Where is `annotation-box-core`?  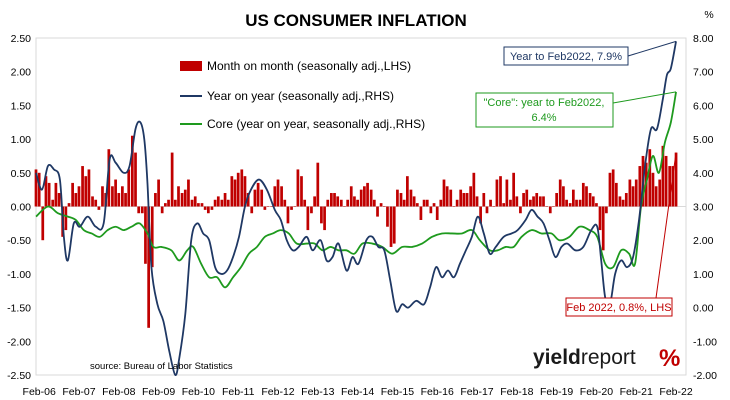
annotation-box-core is located at coordinates (544, 110).